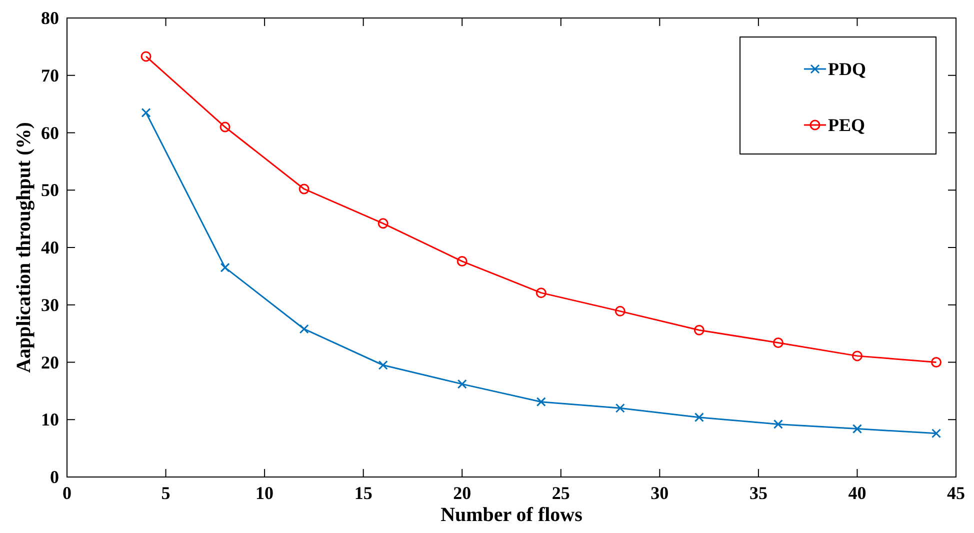 The image size is (974, 533). Describe the element at coordinates (847, 69) in the screenshot. I see `legend-label: PDQ` at that location.